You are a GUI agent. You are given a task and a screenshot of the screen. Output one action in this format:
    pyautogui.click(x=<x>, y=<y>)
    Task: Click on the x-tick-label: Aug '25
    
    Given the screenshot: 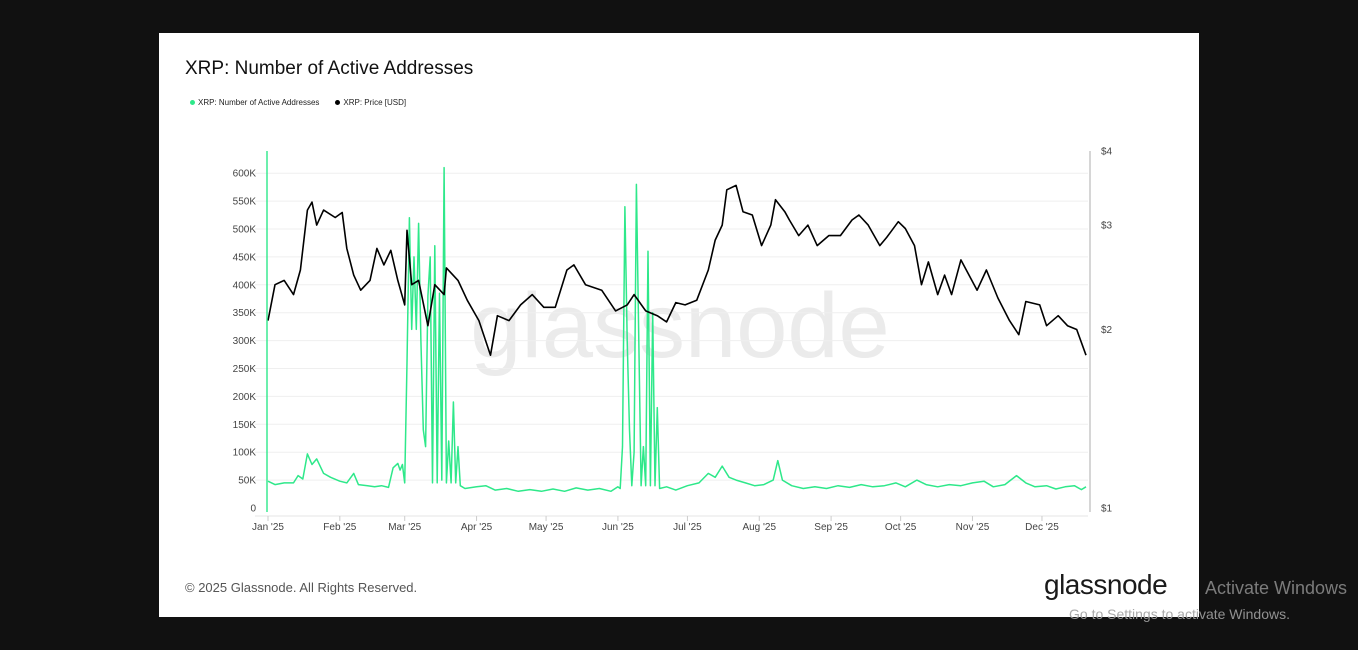 What is the action you would take?
    pyautogui.click(x=759, y=527)
    